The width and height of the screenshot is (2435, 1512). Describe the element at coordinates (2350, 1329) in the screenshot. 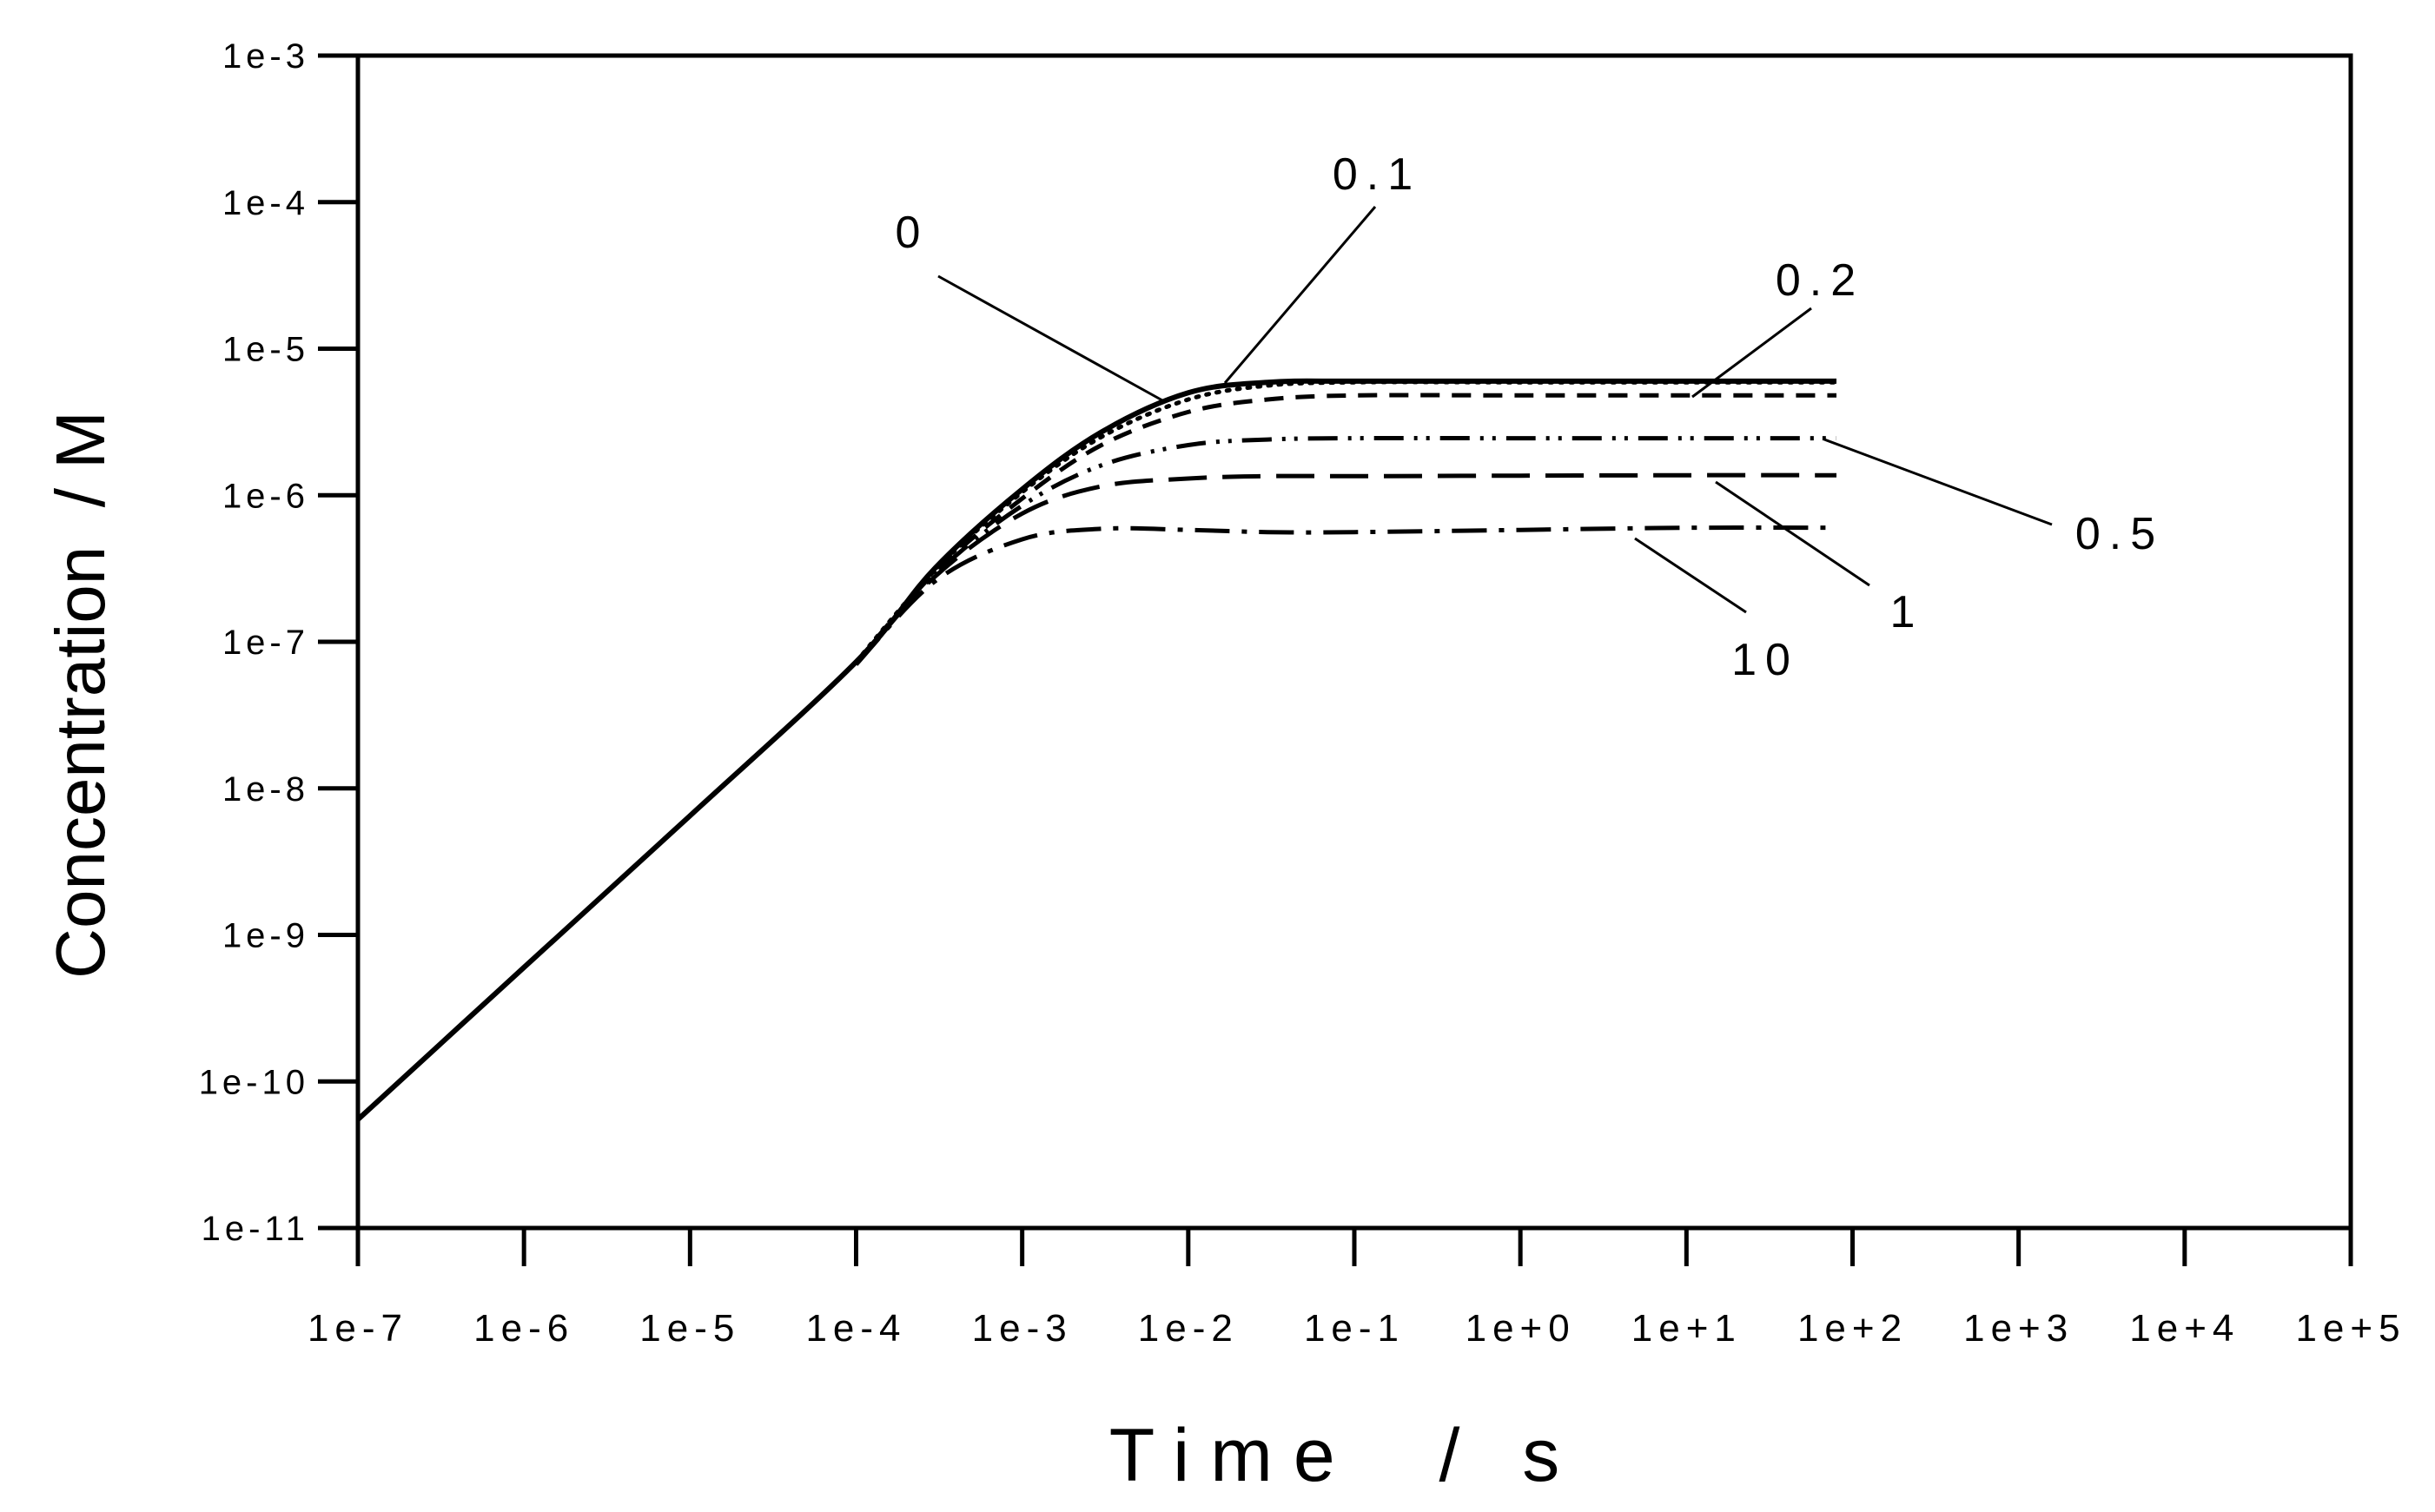

I see `x-tick-label: 1e+5` at that location.